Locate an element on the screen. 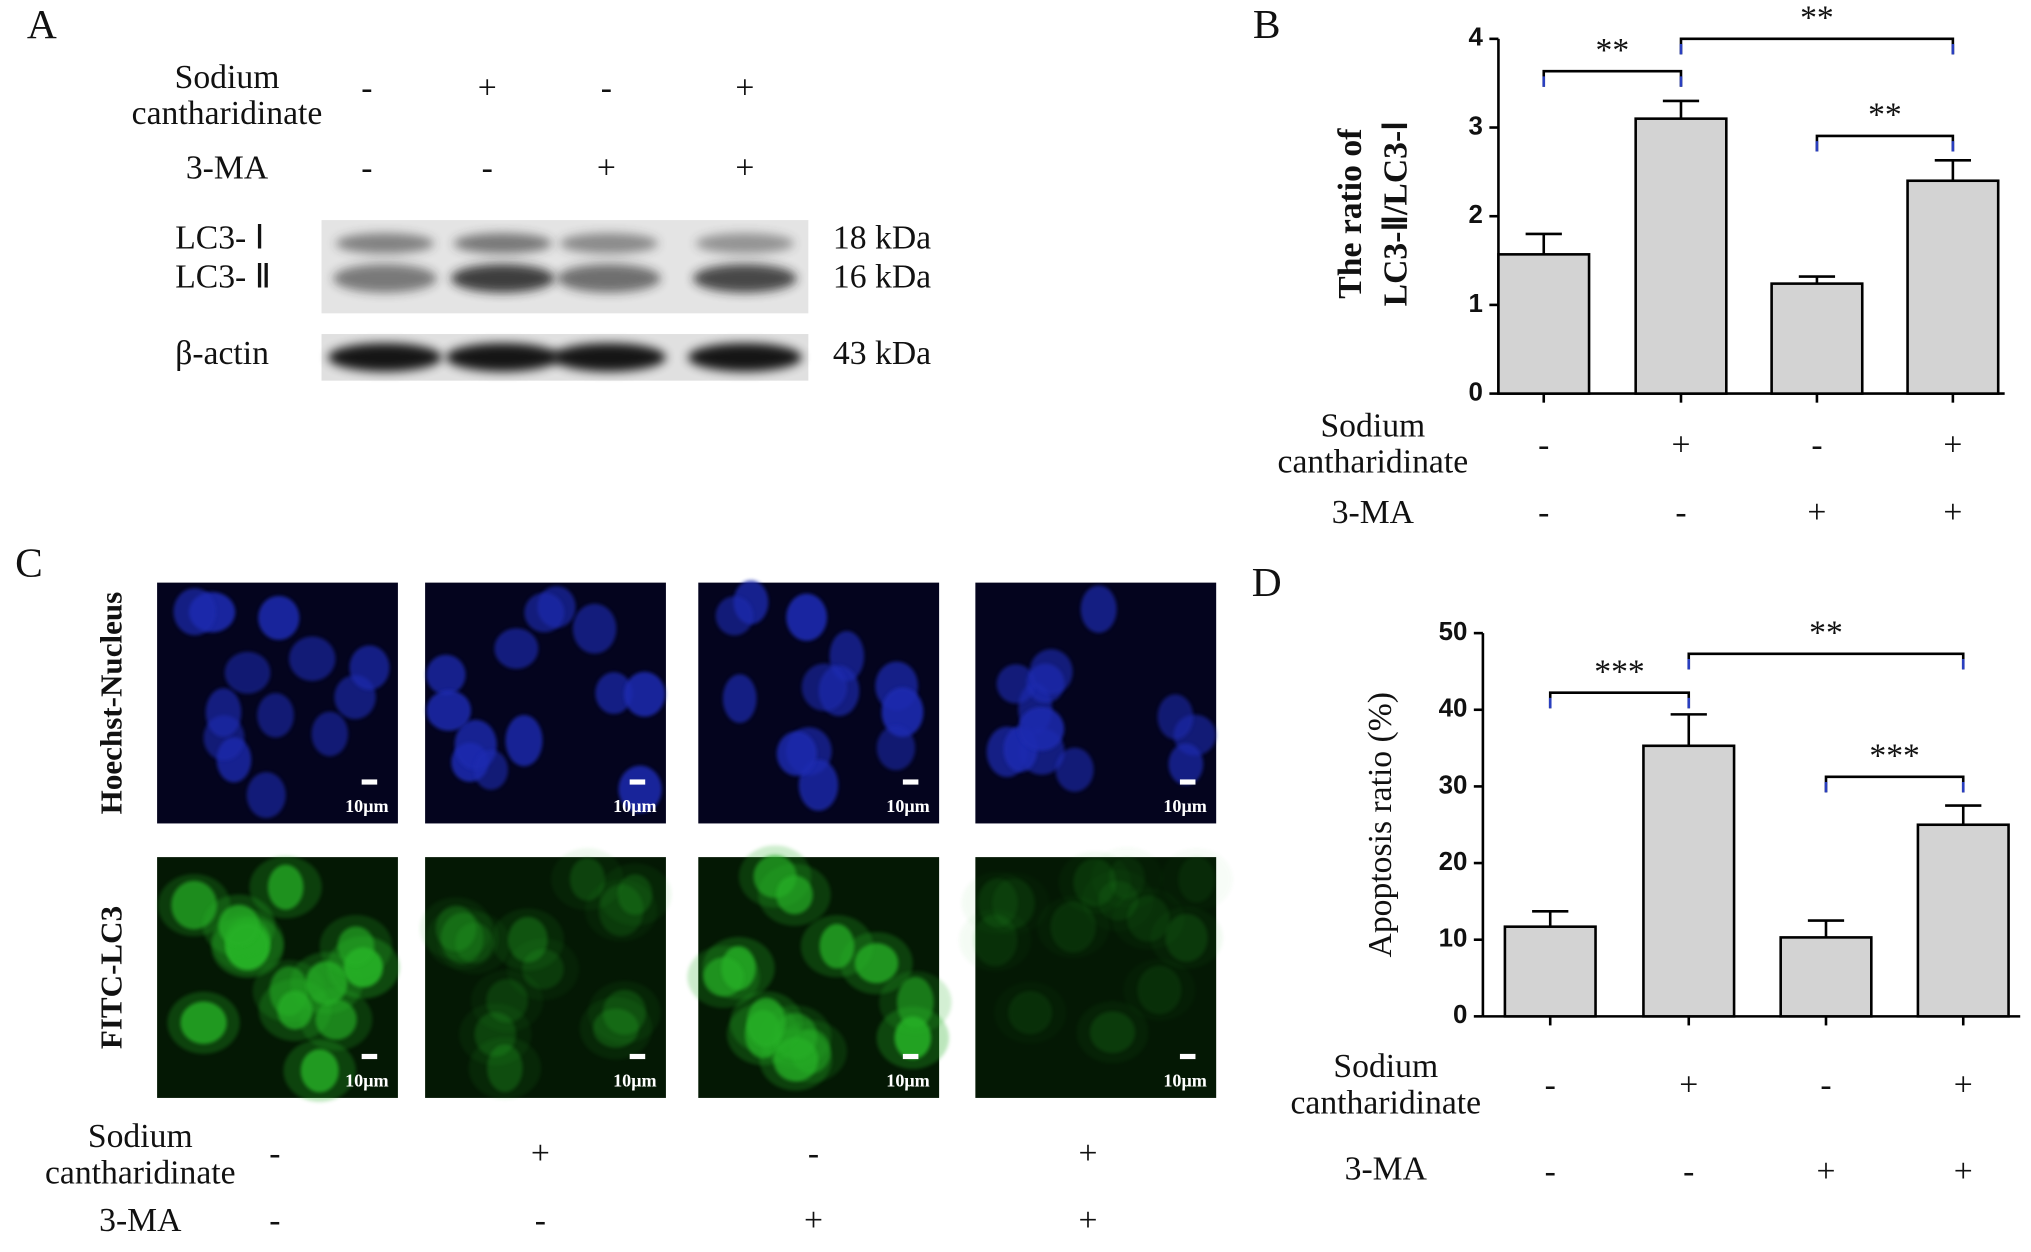  row-label: FITC-LC3 is located at coordinates (110, 977).